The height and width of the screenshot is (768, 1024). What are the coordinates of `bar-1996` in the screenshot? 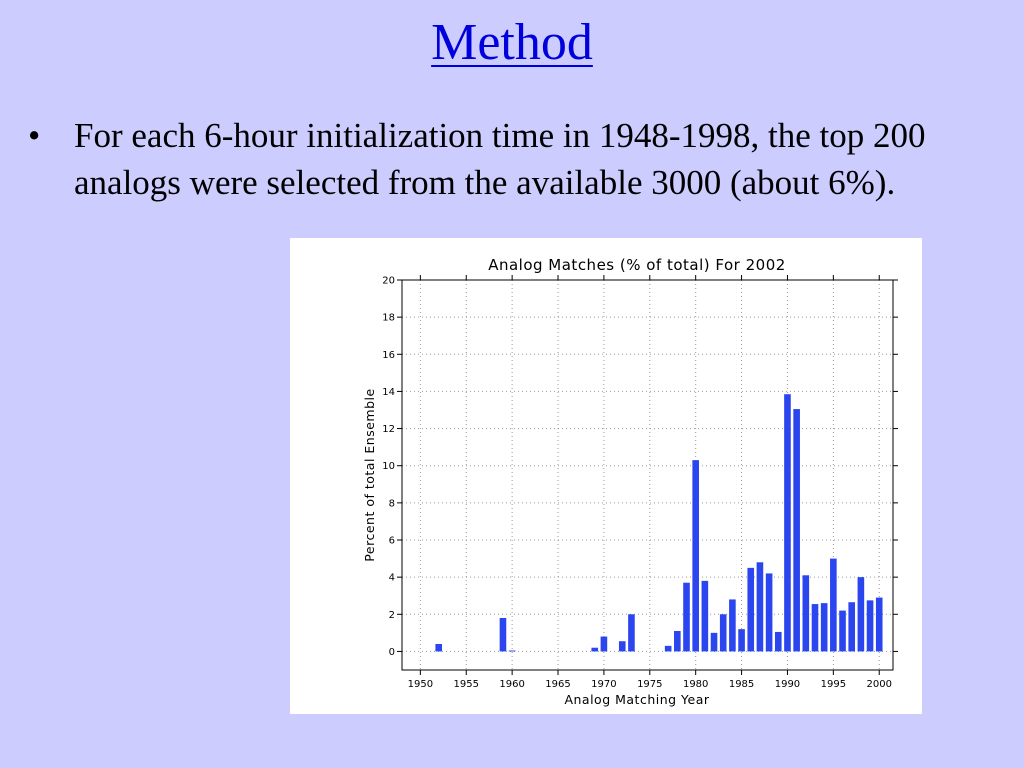 It's located at (842, 631).